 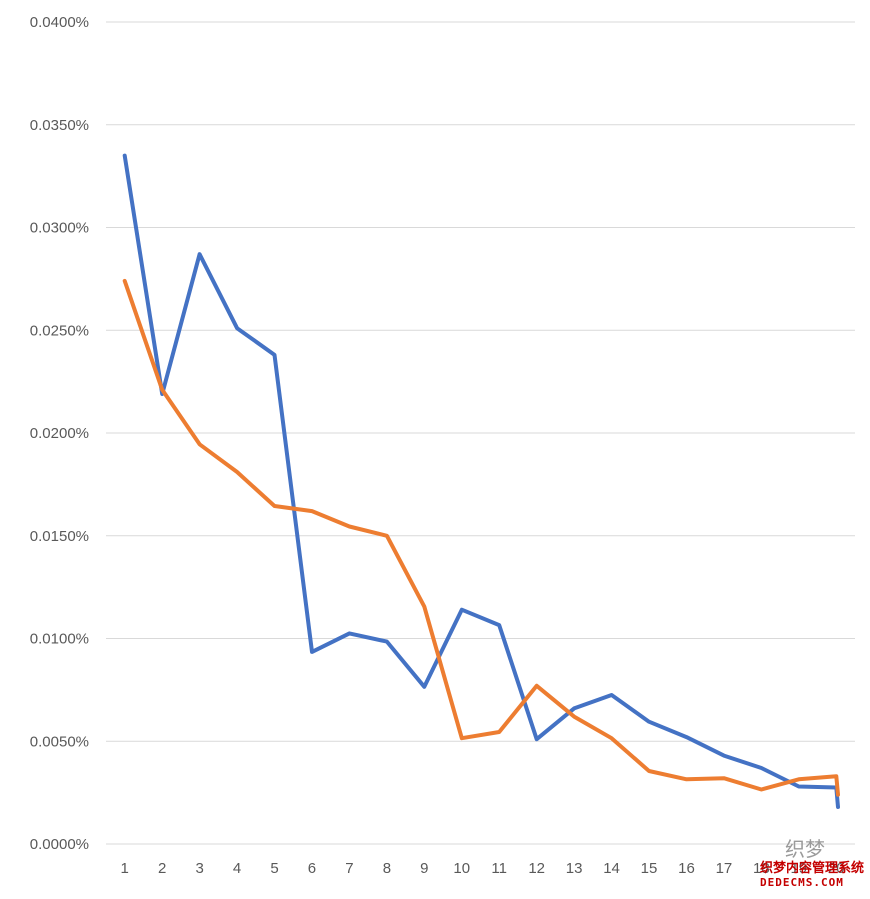 I want to click on x-tick-label: 16, so click(x=686, y=868).